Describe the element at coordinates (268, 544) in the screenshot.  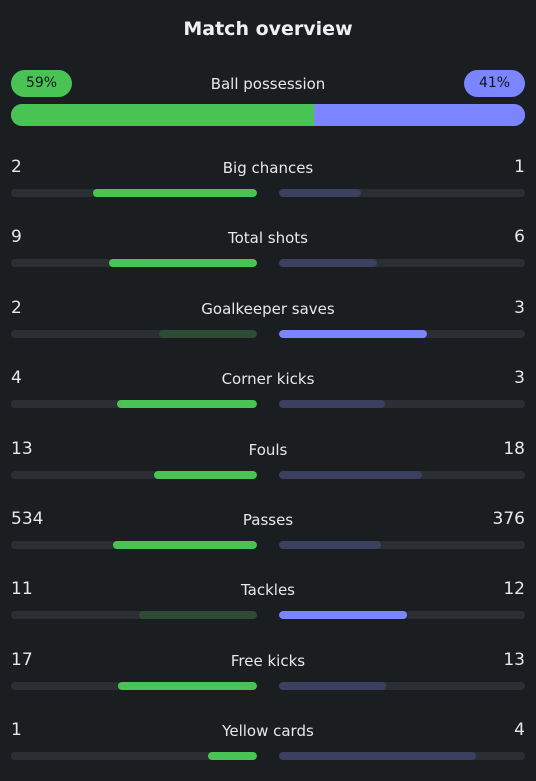
I see `stat-row: 534 Passes 376` at that location.